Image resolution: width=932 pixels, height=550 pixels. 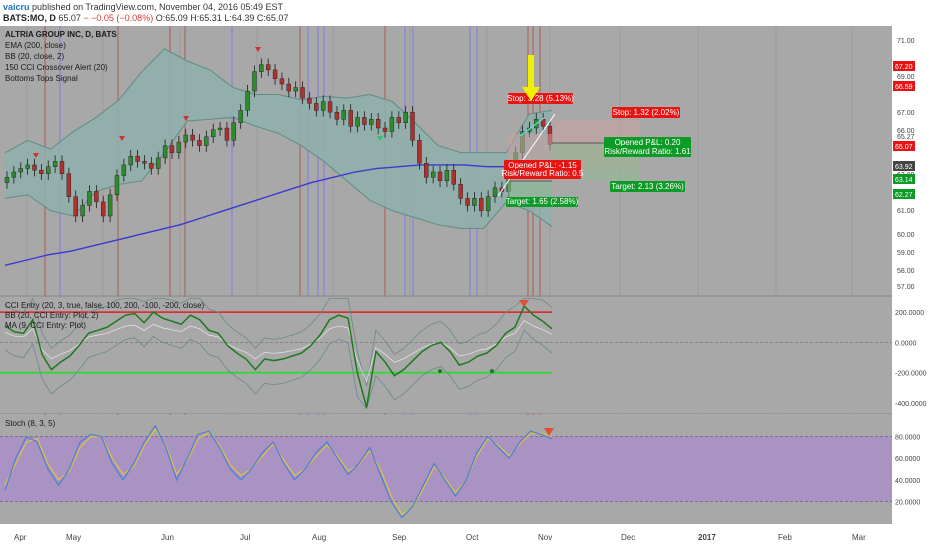 I want to click on price-axis, so click(x=912, y=288).